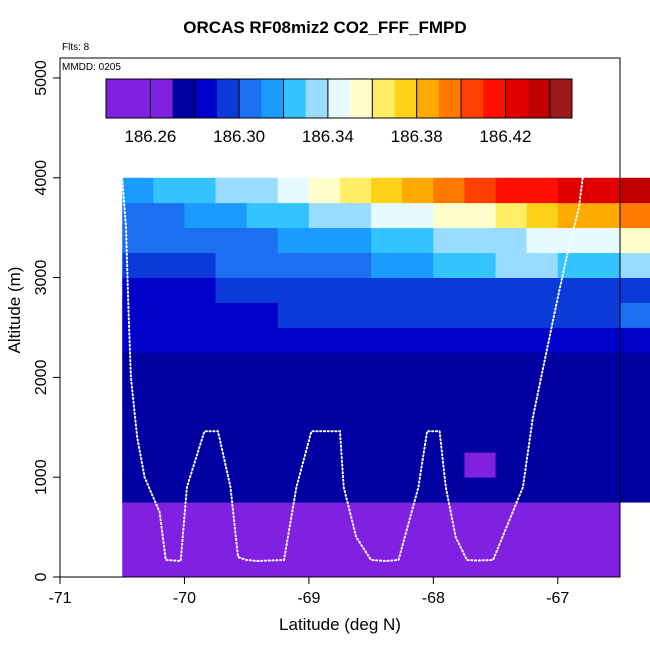  What do you see at coordinates (150, 136) in the screenshot?
I see `colorbar-tick-label: 186.26` at bounding box center [150, 136].